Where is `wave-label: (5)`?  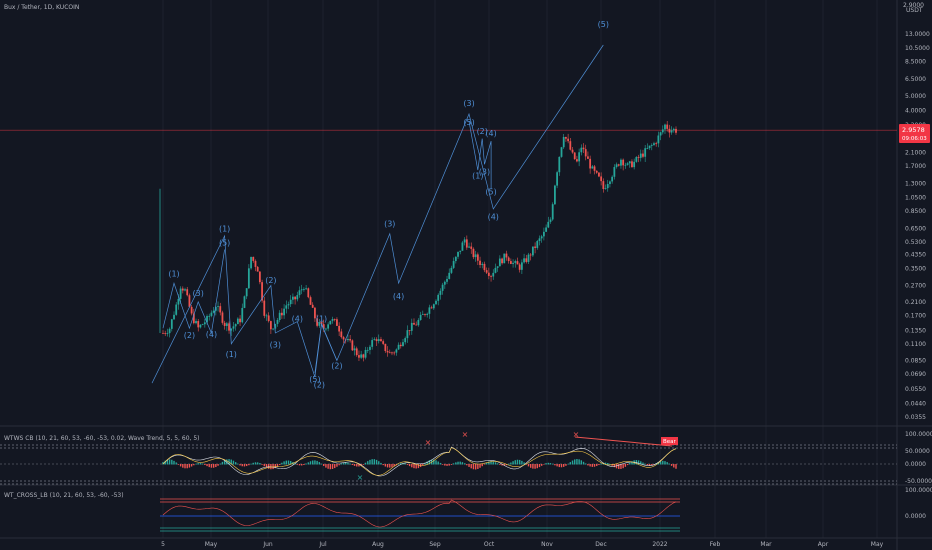 wave-label: (5) is located at coordinates (490, 191).